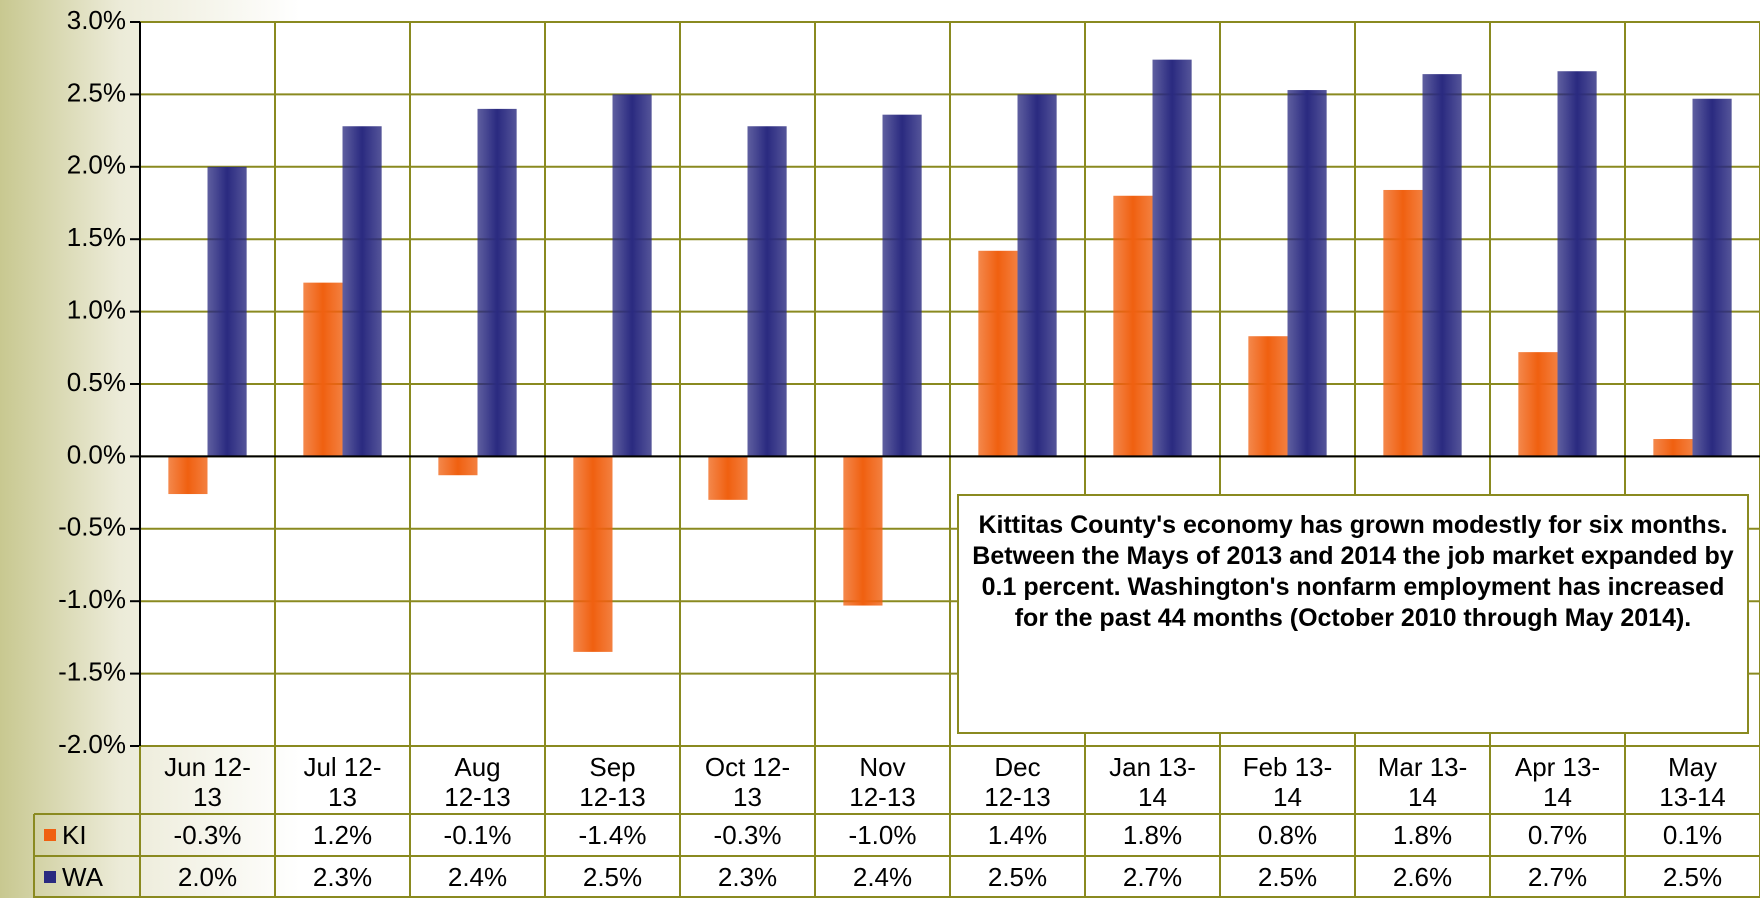 This screenshot has height=898, width=1760. What do you see at coordinates (1152, 782) in the screenshot?
I see `x-tick-label: Jan 13-14` at bounding box center [1152, 782].